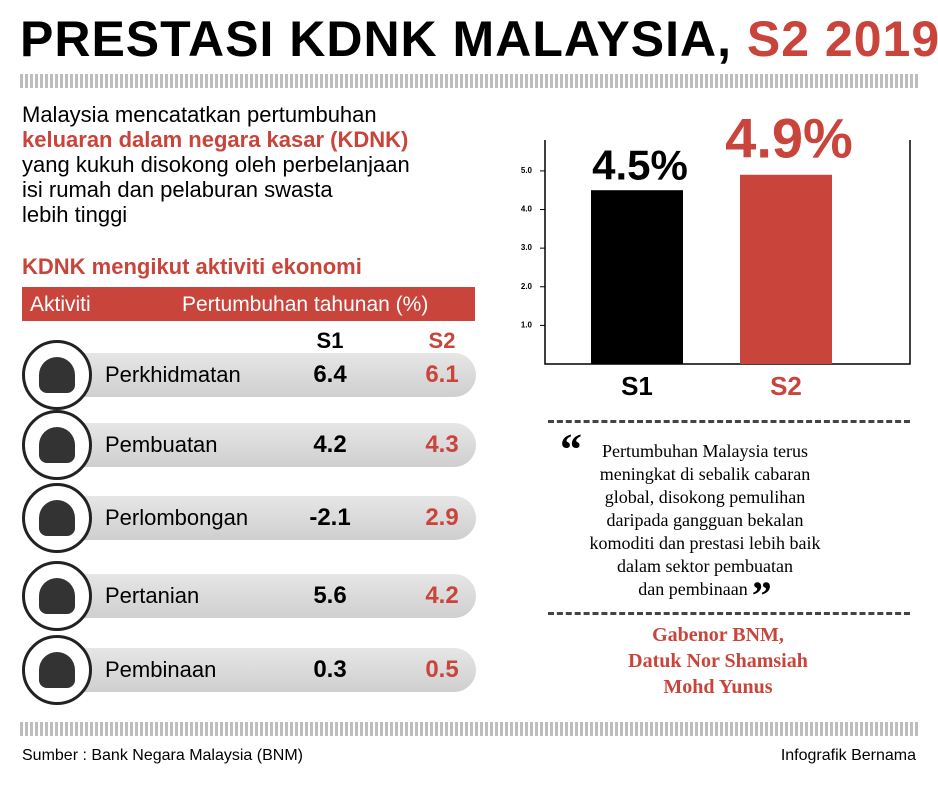  I want to click on intro-line: Malaysia mencatatkan pertumbuhan, so click(199, 114).